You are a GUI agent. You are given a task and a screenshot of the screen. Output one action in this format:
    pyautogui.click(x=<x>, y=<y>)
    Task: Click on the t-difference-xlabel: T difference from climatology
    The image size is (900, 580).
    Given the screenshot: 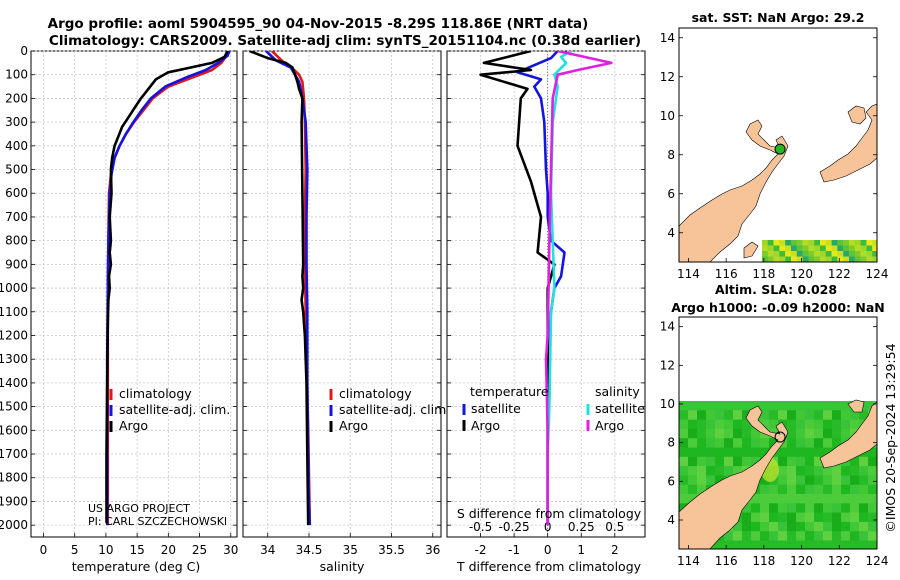 What is the action you would take?
    pyautogui.click(x=549, y=566)
    